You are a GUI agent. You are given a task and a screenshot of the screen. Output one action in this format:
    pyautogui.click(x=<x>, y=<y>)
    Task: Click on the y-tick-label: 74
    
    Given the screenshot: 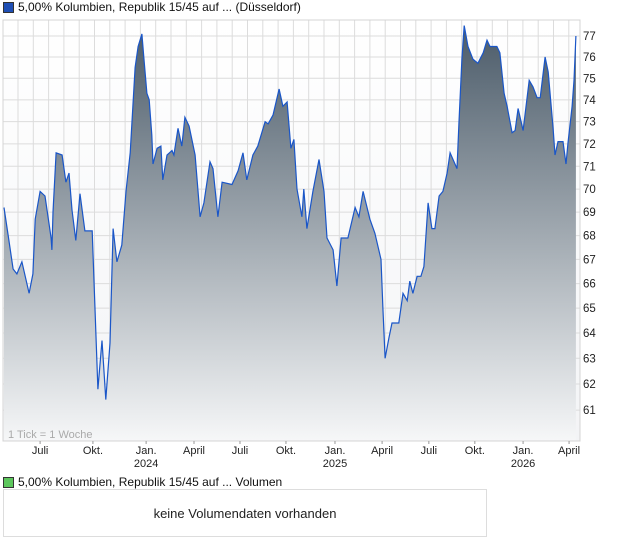 What is the action you would take?
    pyautogui.click(x=589, y=101)
    